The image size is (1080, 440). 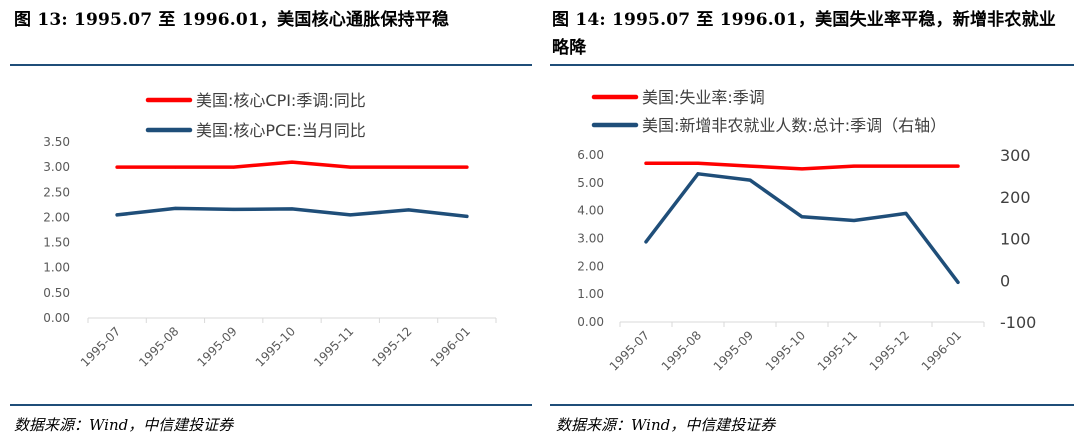 What do you see at coordinates (629, 350) in the screenshot?
I see `x-tick-label-14-0: 1995-07` at bounding box center [629, 350].